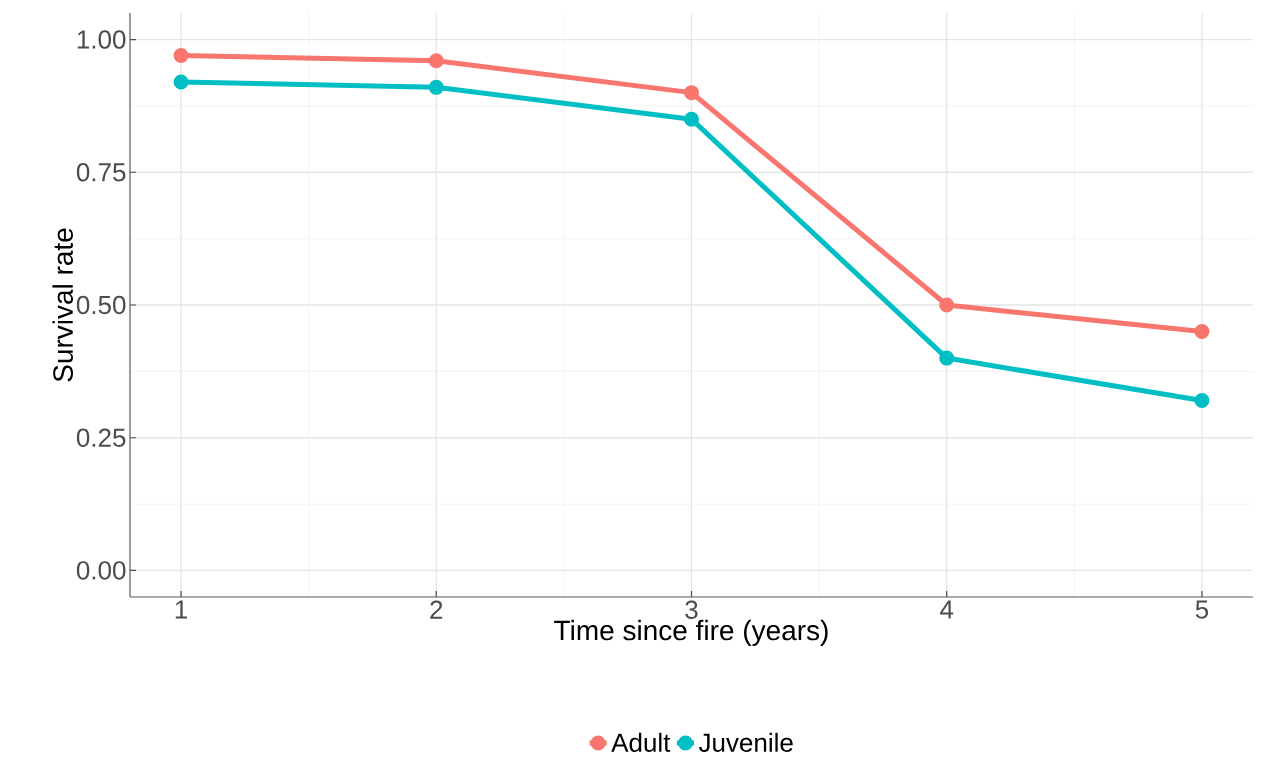 Image resolution: width=1266 pixels, height=758 pixels. Describe the element at coordinates (436, 609) in the screenshot. I see `x-tick-label: 2` at that location.